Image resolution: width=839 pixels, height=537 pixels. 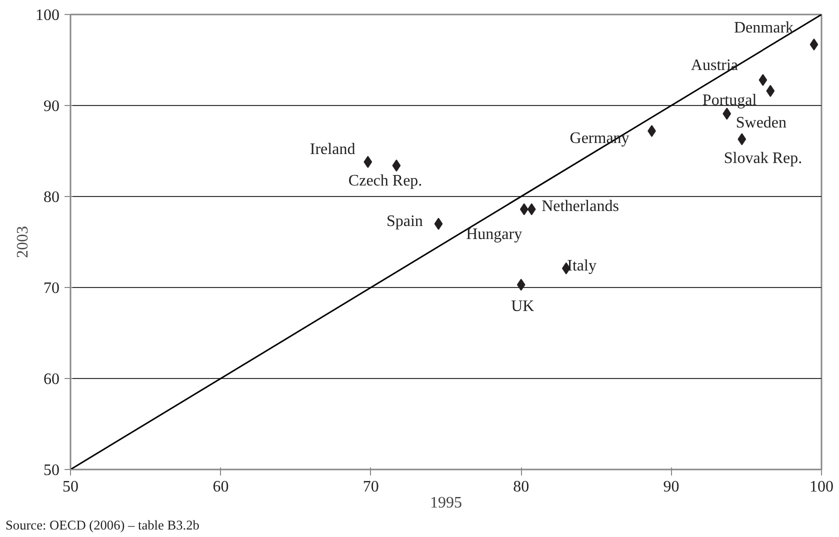 I want to click on x-tick-label: 90, so click(x=671, y=487).